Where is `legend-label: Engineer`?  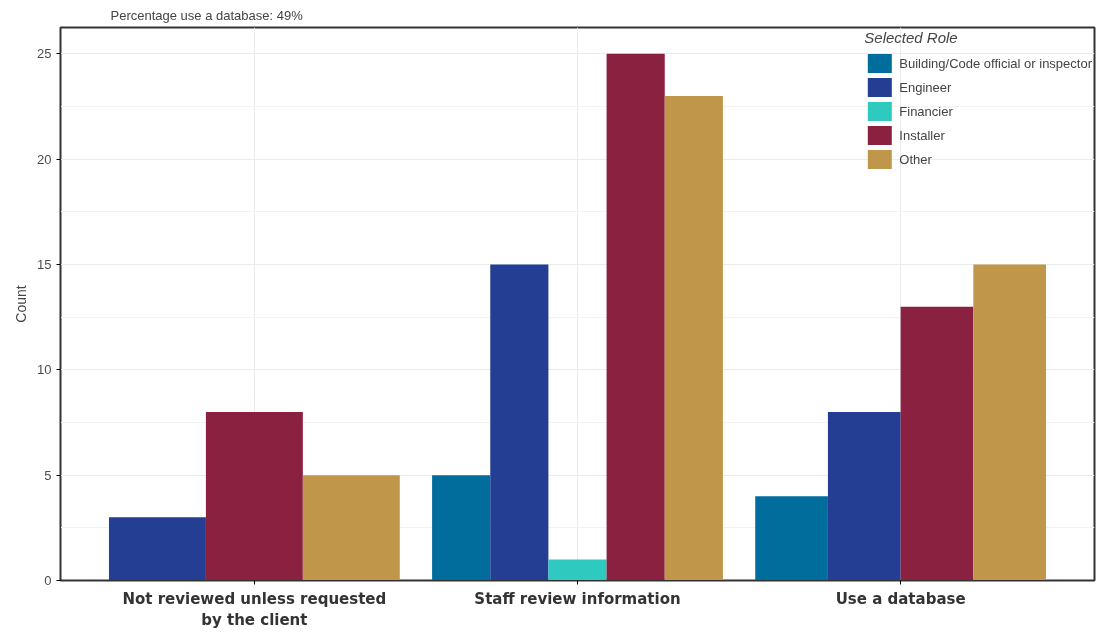
legend-label: Engineer is located at coordinates (925, 87).